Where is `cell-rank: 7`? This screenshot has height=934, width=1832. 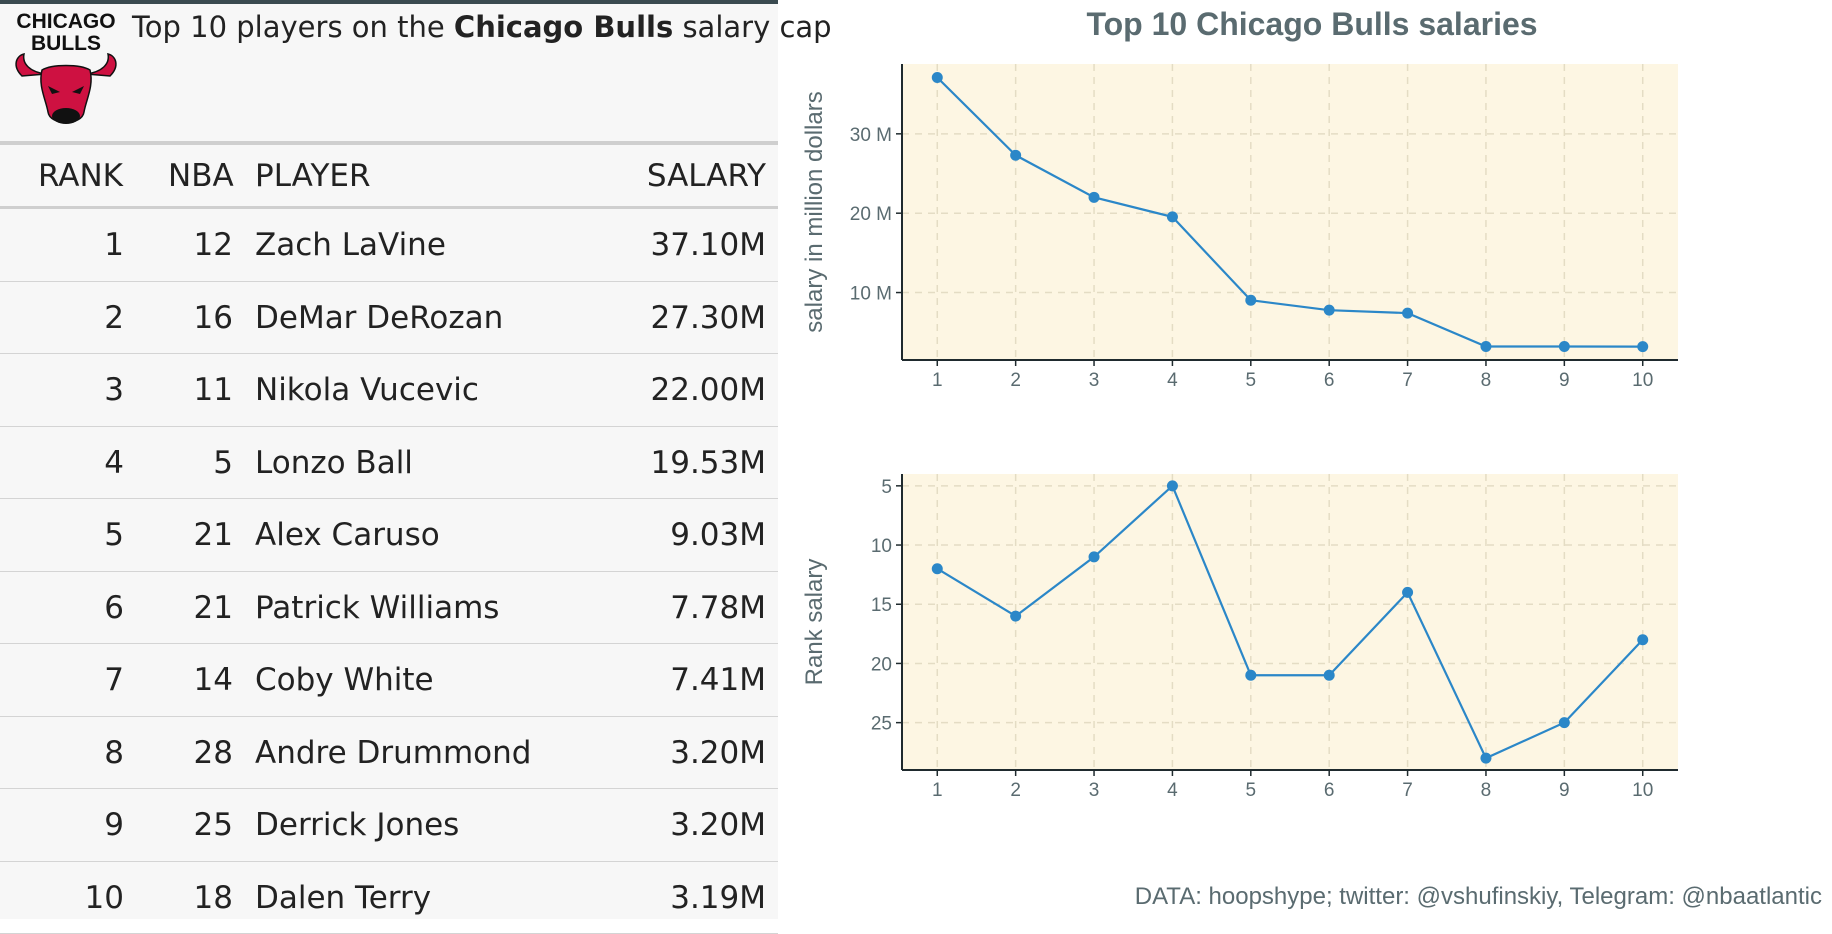 cell-rank: 7 is located at coordinates (114, 680).